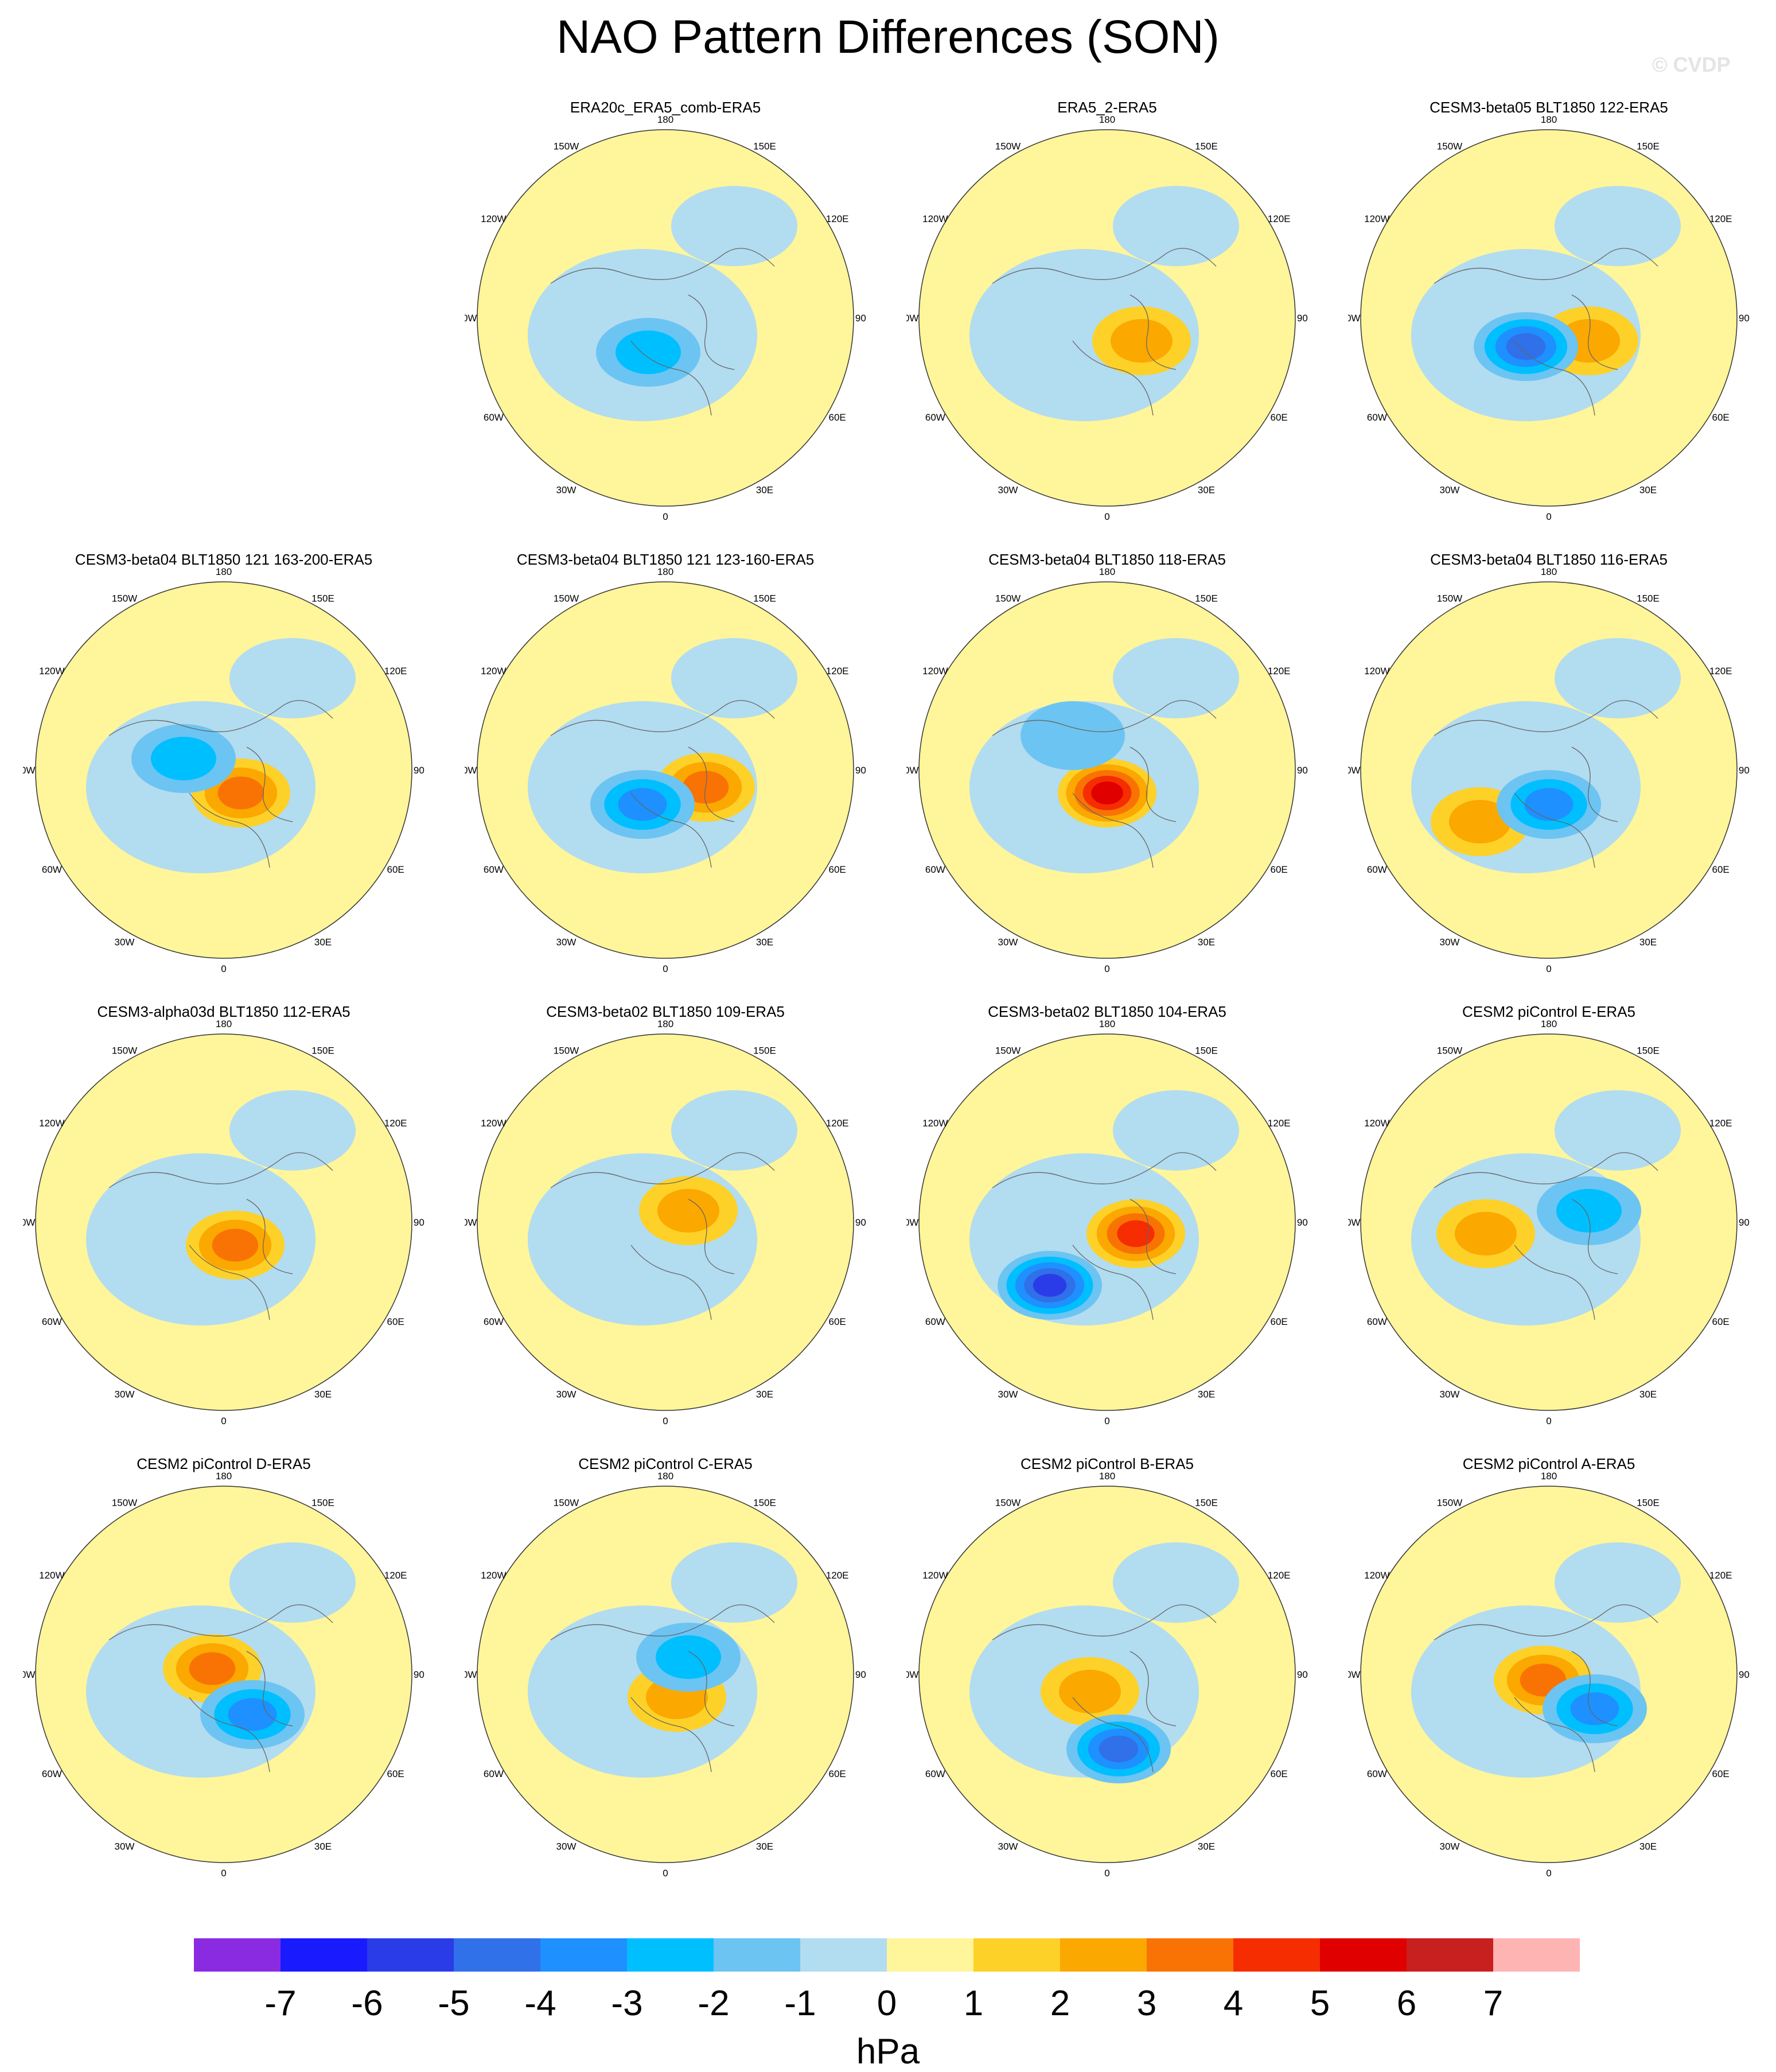  Describe the element at coordinates (454, 2003) in the screenshot. I see `colorbar-tick-label: -5` at that location.